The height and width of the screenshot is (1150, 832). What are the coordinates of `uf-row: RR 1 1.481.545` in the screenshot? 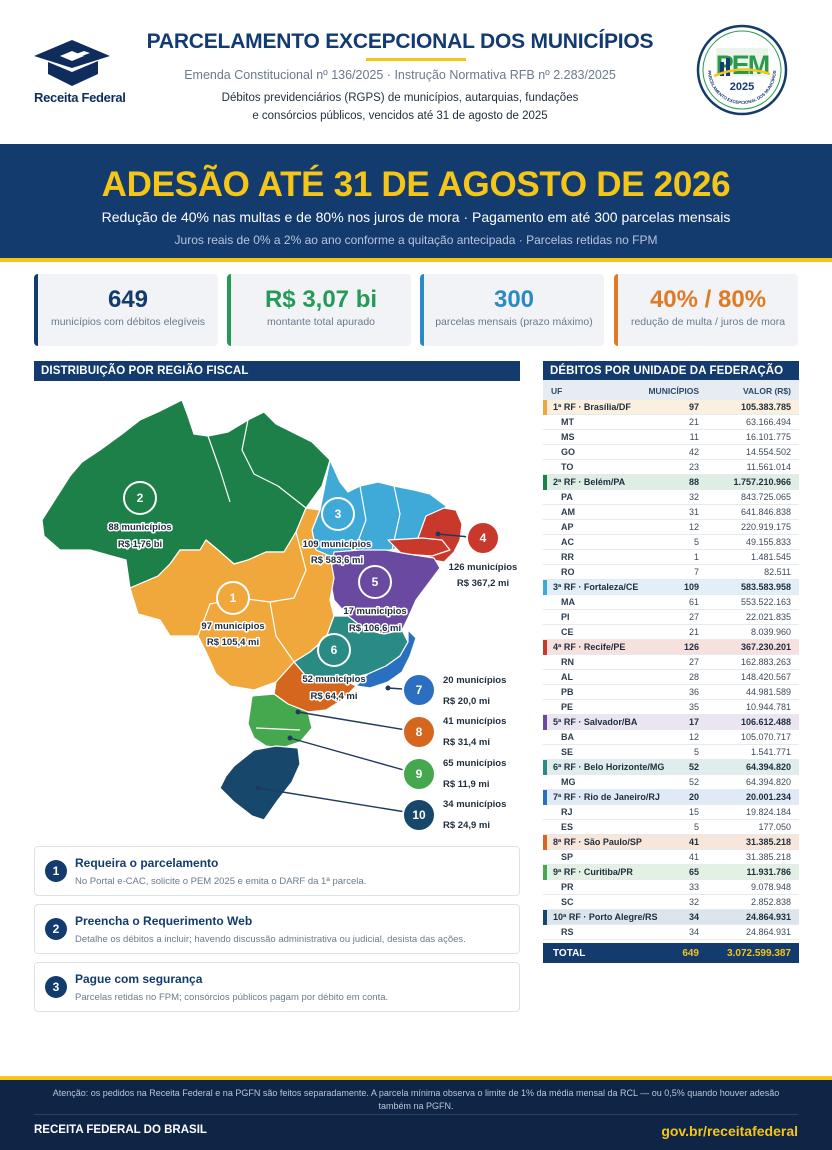 It's located at (671, 557).